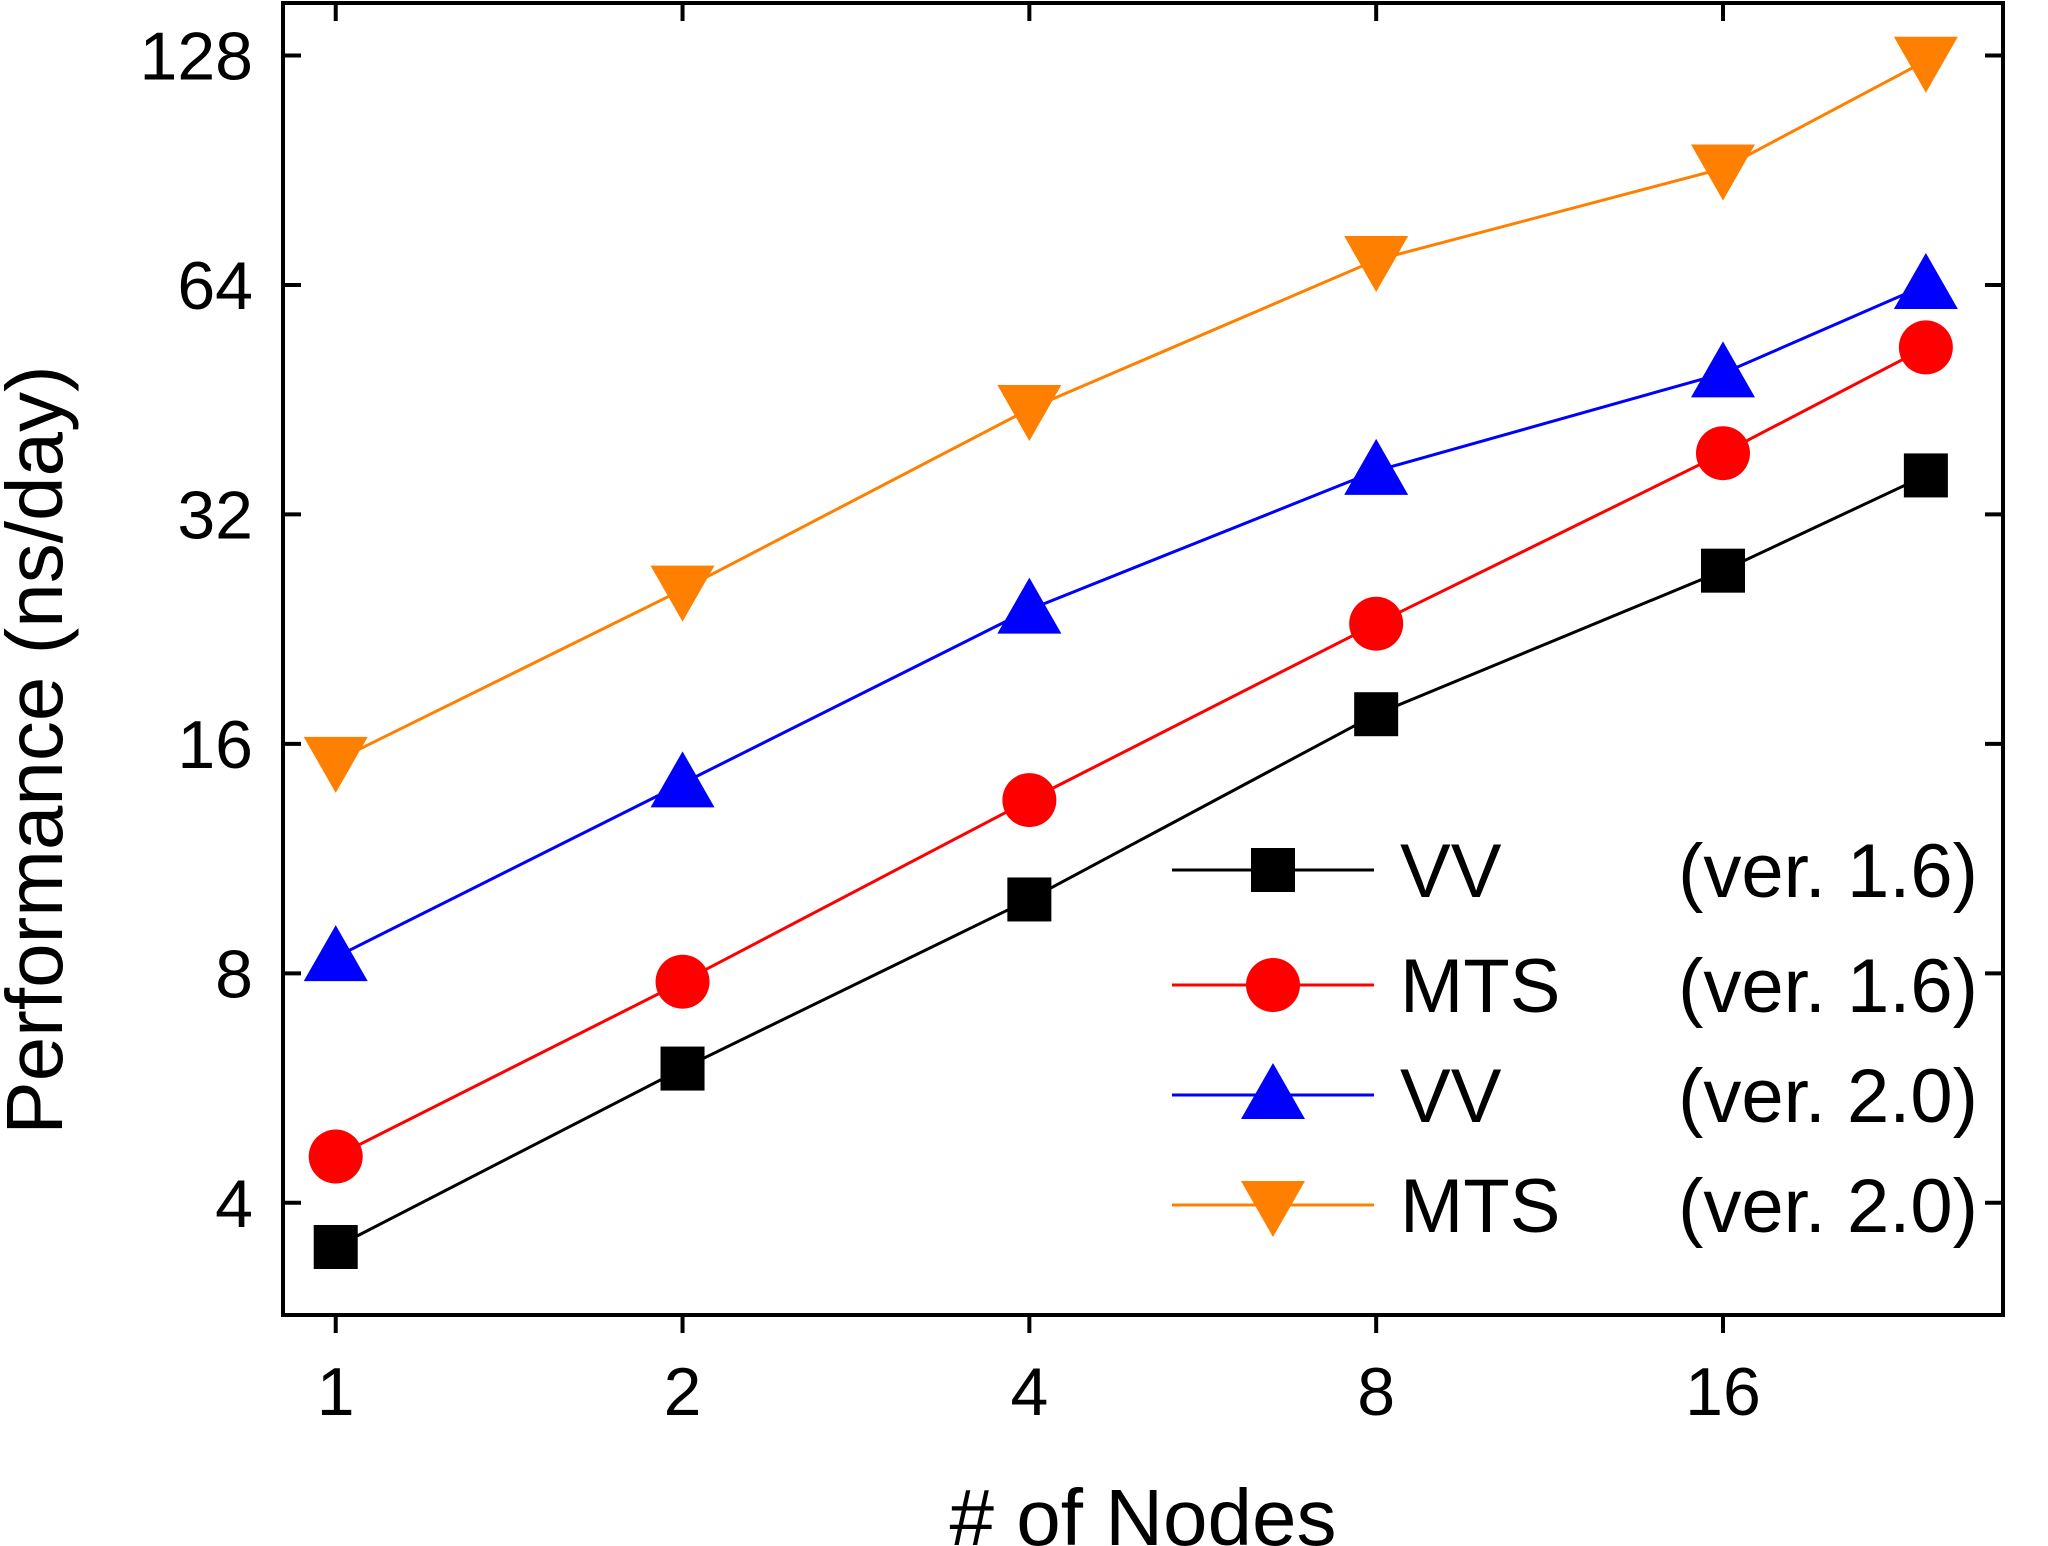 This screenshot has height=1546, width=2048. Describe the element at coordinates (39, 749) in the screenshot. I see `y-axis-title: Performance (ns/day)` at that location.